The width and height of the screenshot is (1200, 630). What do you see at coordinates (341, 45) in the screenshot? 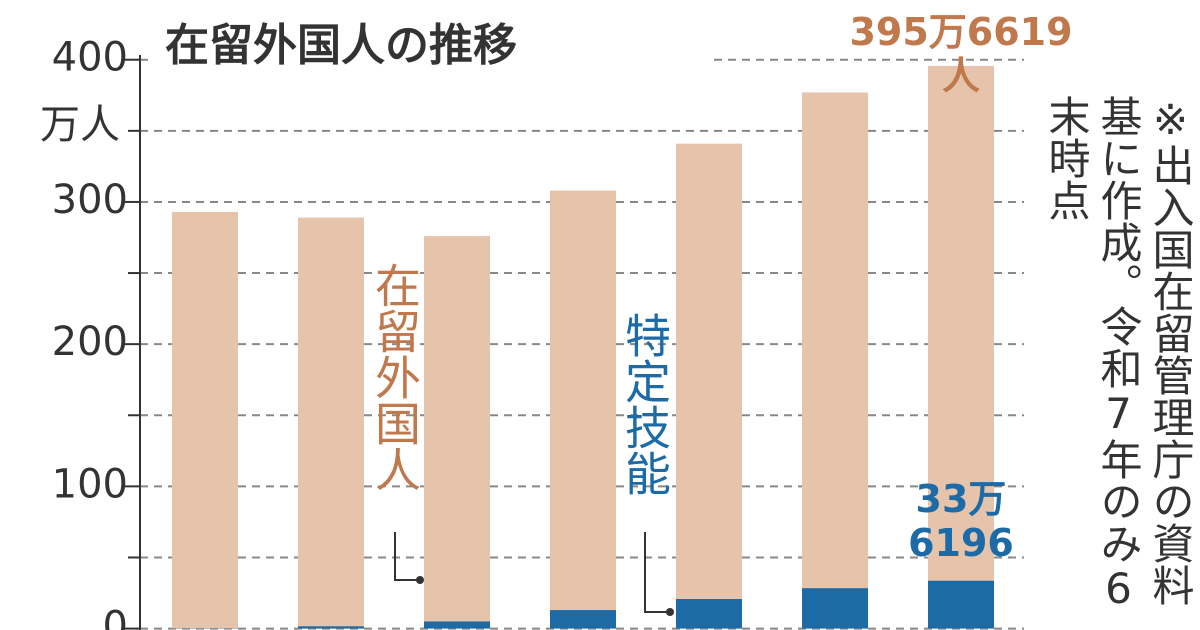
I see `chart-title: 在留外国人の推移` at bounding box center [341, 45].